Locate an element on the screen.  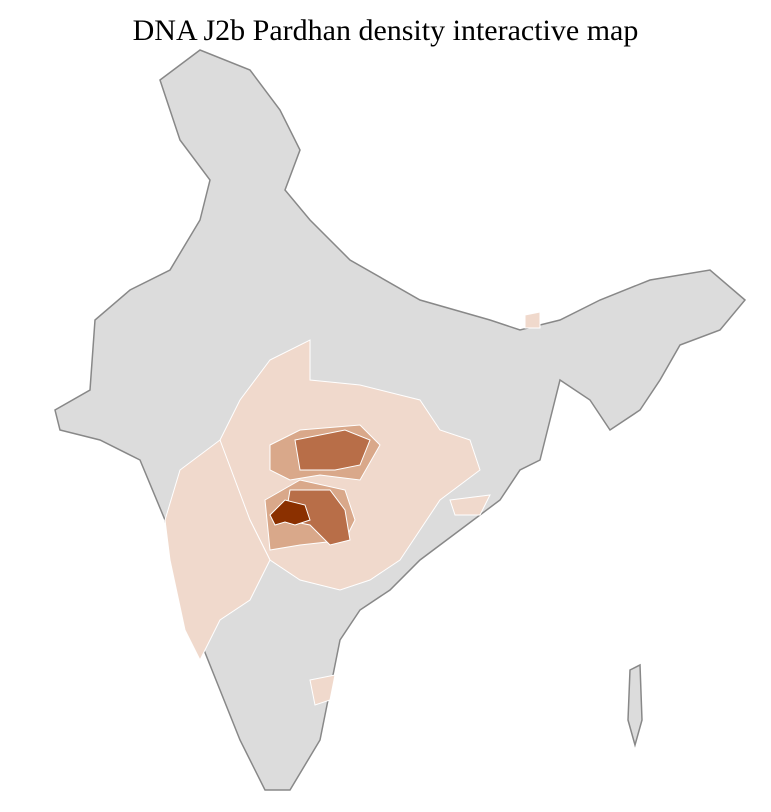
andaman-islands is located at coordinates (635, 705).